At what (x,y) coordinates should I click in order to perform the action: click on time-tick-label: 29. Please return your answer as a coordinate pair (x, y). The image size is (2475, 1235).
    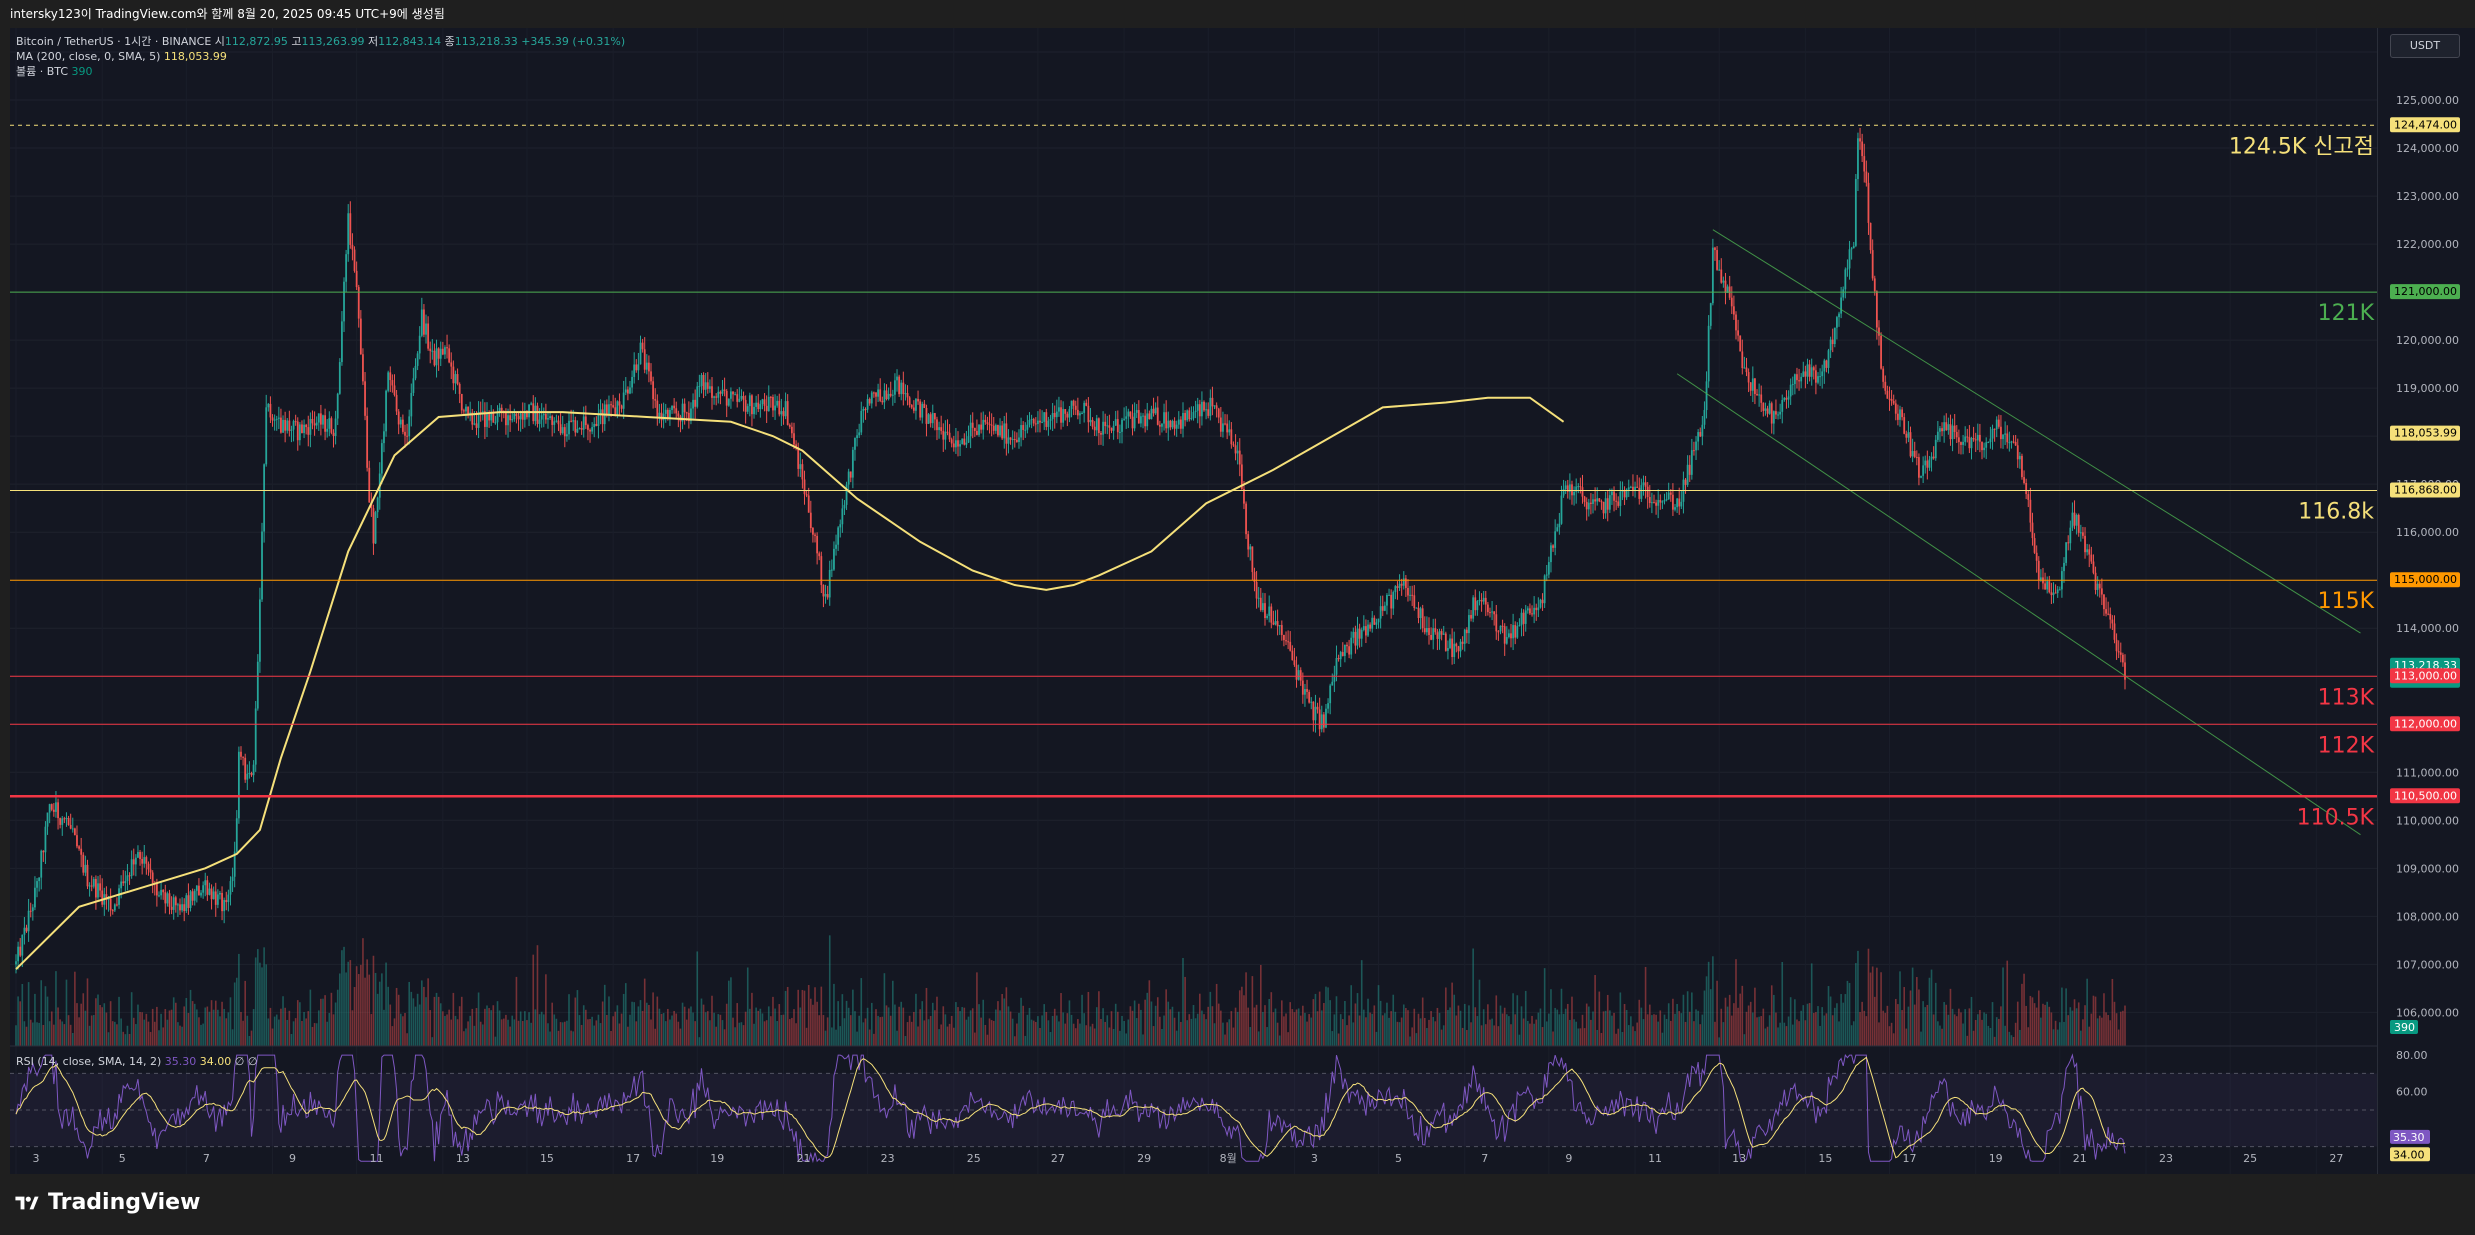
    Looking at the image, I should click on (1144, 1158).